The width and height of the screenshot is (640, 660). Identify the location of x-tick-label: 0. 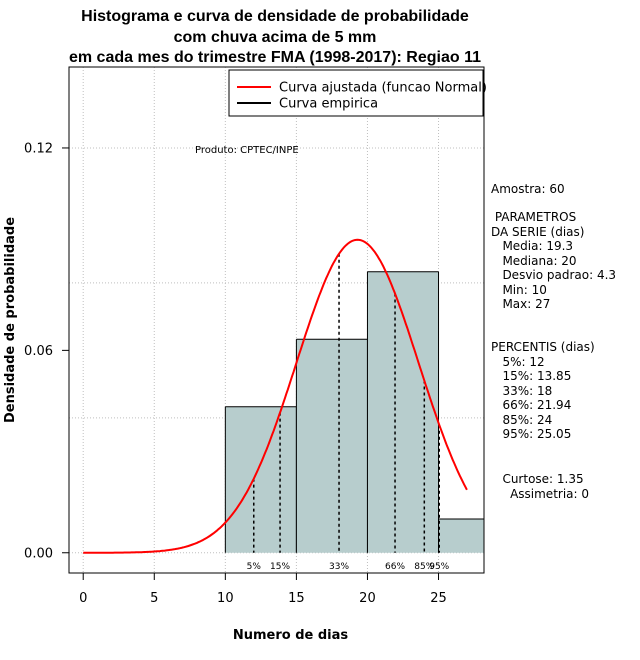
(83, 598).